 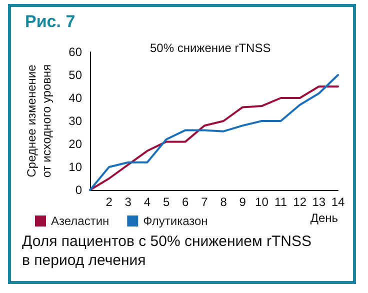 What do you see at coordinates (167, 251) in the screenshot?
I see `text: Доля пациентов с 50% снижением rTNSS в период лечения` at bounding box center [167, 251].